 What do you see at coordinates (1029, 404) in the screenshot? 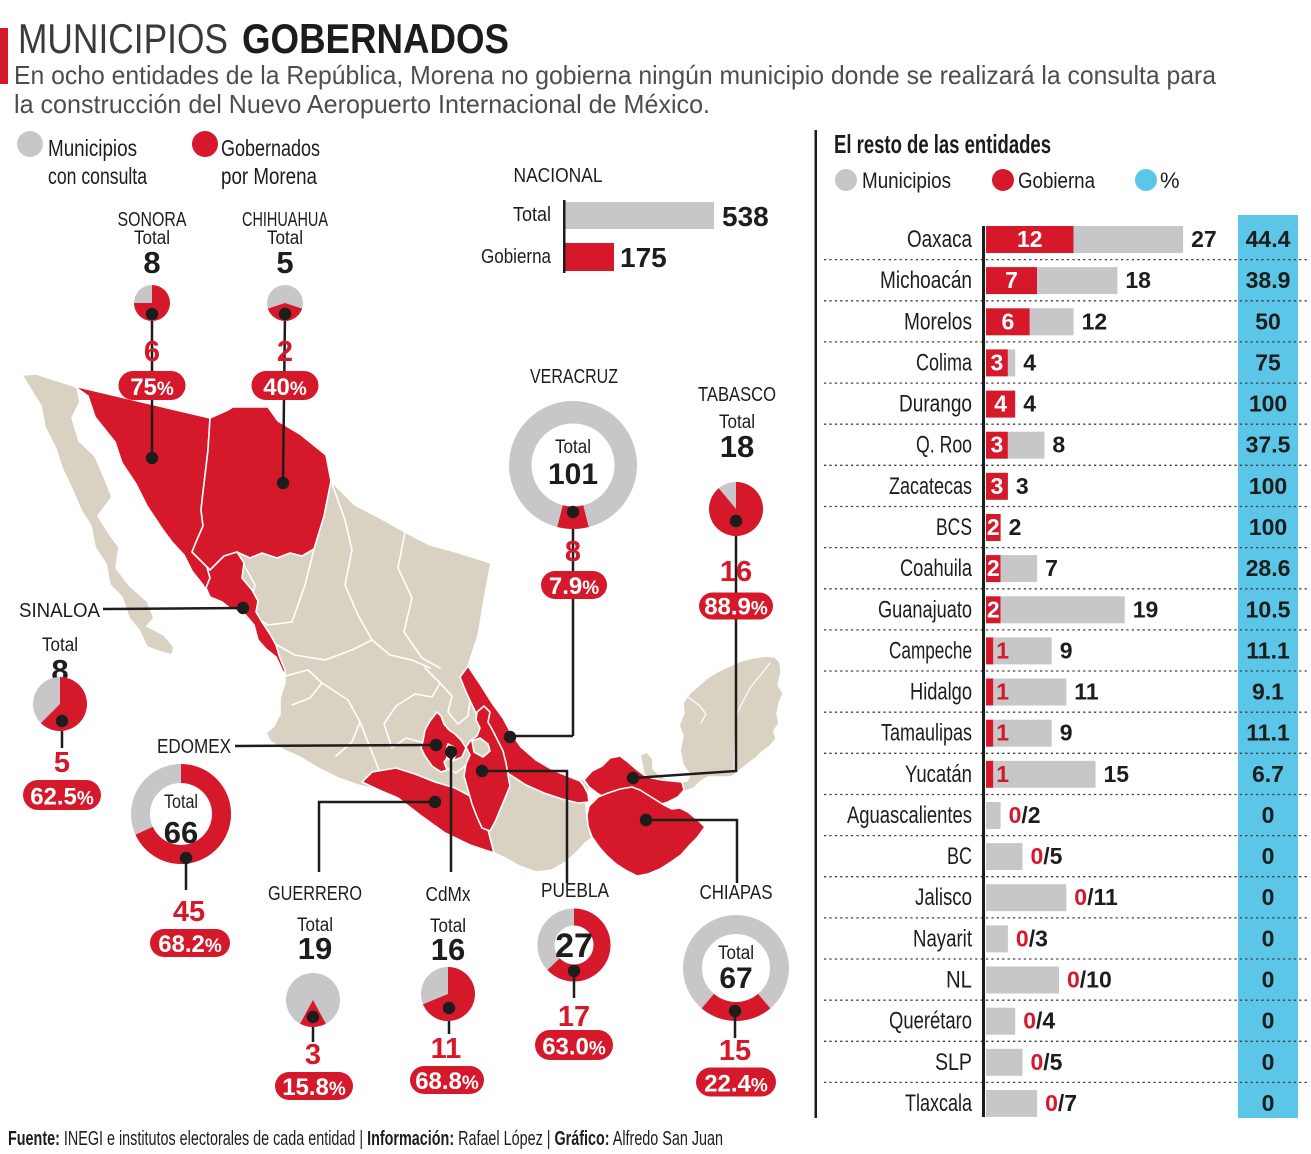
I see `svg-text: 4` at bounding box center [1029, 404].